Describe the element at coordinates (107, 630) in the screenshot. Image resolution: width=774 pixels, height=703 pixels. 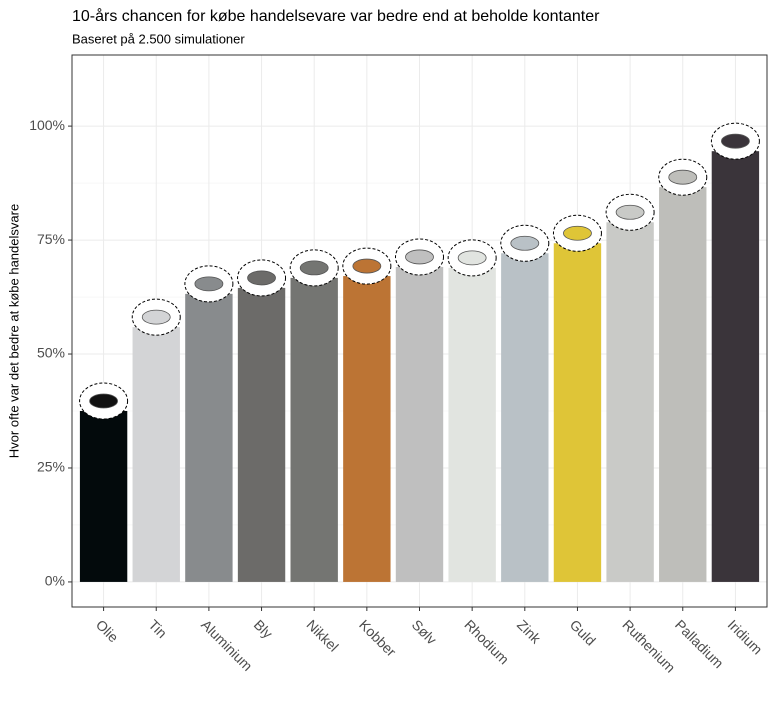
I see `x-tick-label: Olie` at that location.